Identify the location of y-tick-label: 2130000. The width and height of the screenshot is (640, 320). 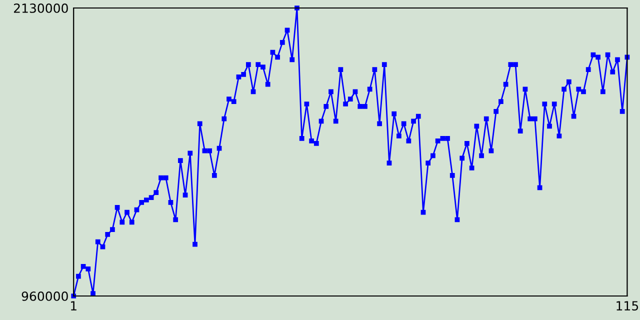
(41, 8).